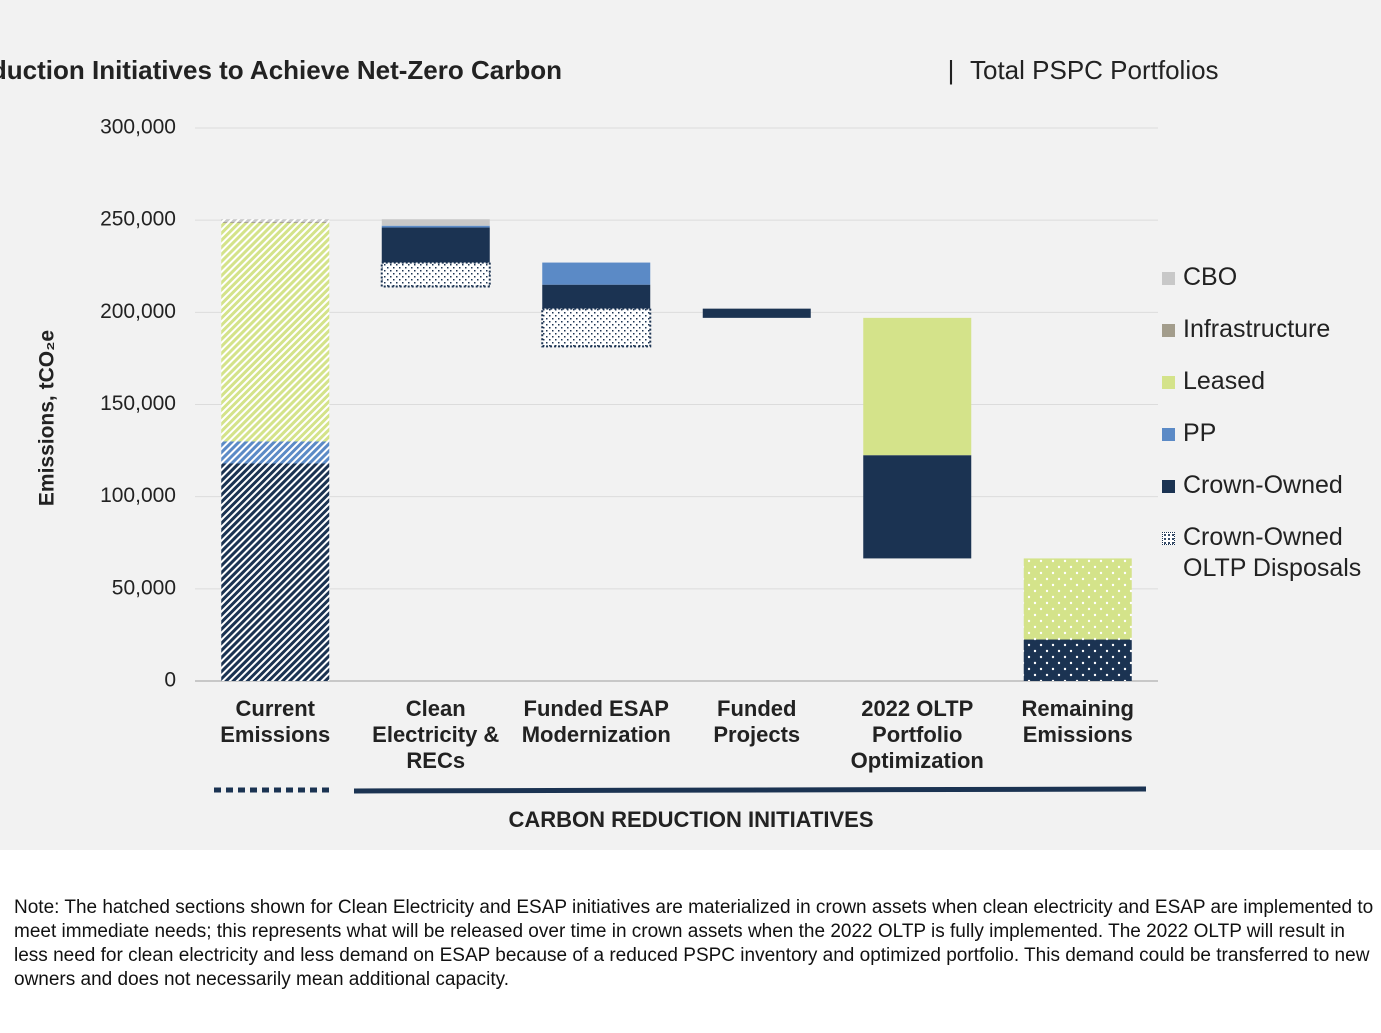 The image size is (1381, 1033). Describe the element at coordinates (144, 587) in the screenshot. I see `y-tick-label: 50,000` at that location.